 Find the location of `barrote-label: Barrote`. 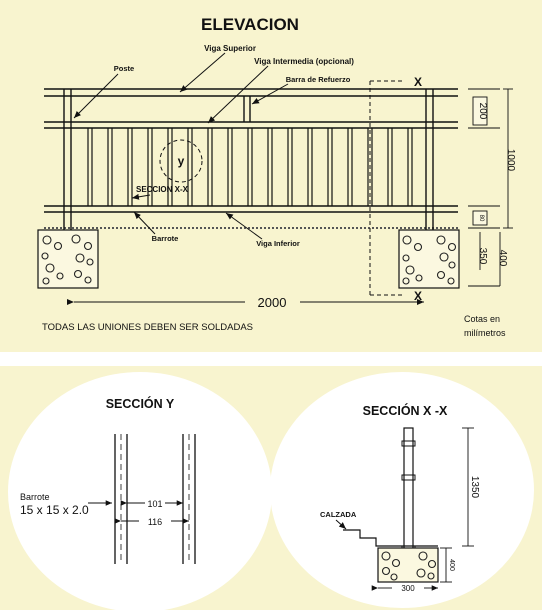

barrote-label: Barrote is located at coordinates (35, 497).